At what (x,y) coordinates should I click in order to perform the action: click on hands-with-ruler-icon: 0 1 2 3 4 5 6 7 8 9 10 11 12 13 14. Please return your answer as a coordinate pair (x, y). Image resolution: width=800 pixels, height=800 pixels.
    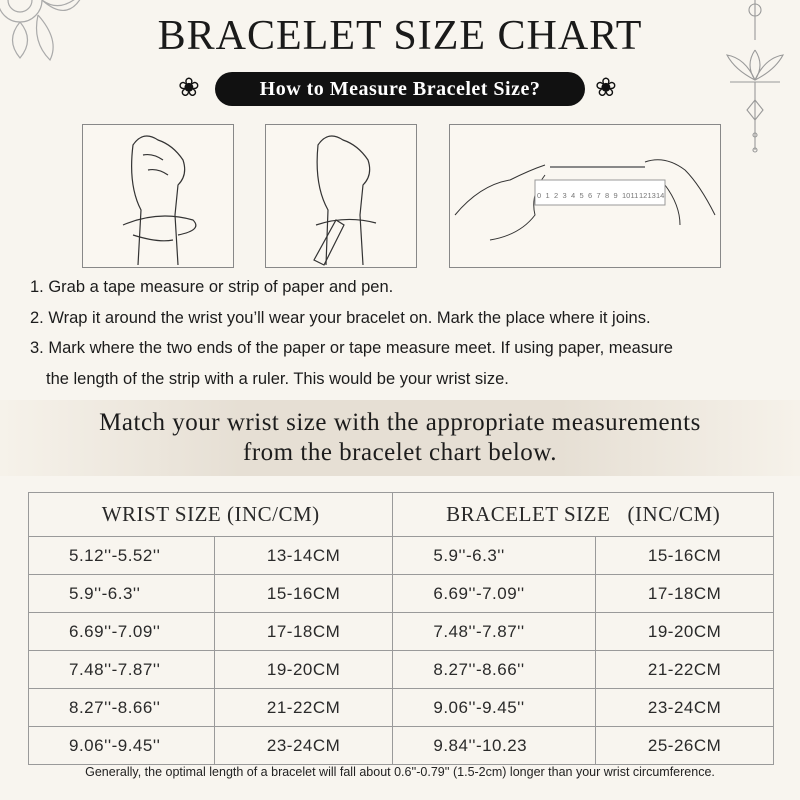
    Looking at the image, I should click on (585, 200).